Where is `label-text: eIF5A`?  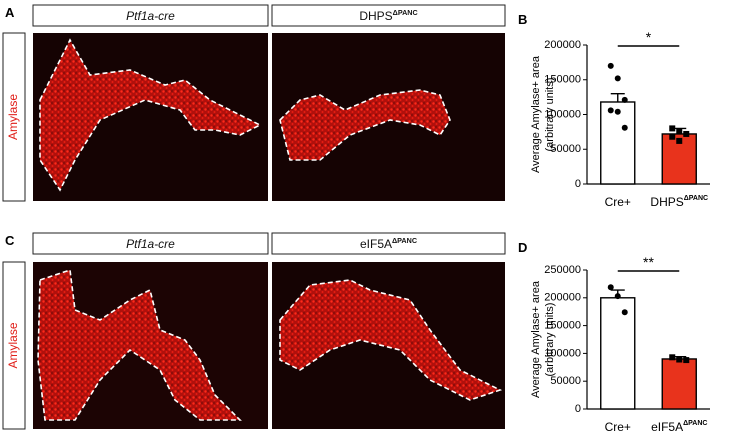 label-text: eIF5A is located at coordinates (376, 244).